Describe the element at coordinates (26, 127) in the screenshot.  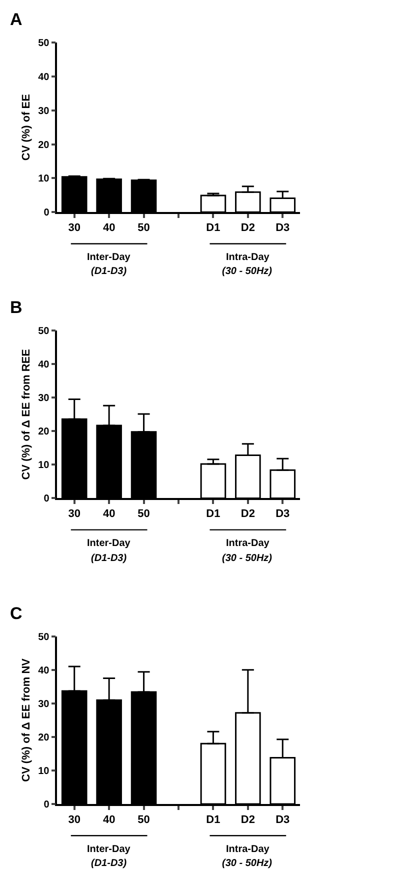
I see `y-axis-title: CV (%) of EE` at that location.